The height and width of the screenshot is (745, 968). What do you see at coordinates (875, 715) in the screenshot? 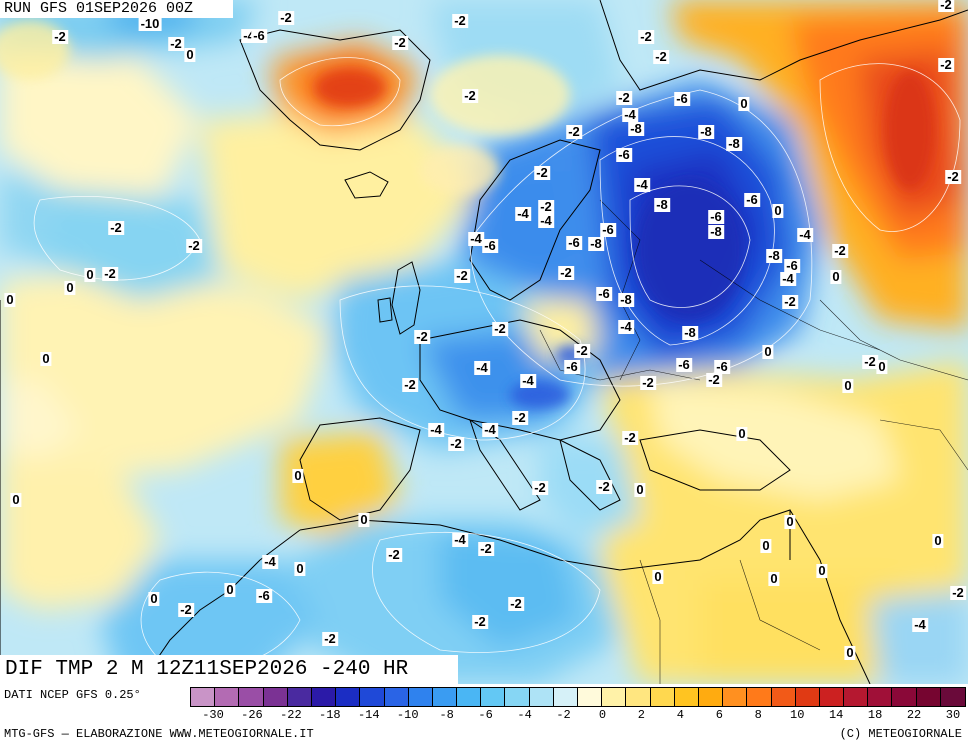
I see `colorbar-tick-label: 18` at bounding box center [875, 715].